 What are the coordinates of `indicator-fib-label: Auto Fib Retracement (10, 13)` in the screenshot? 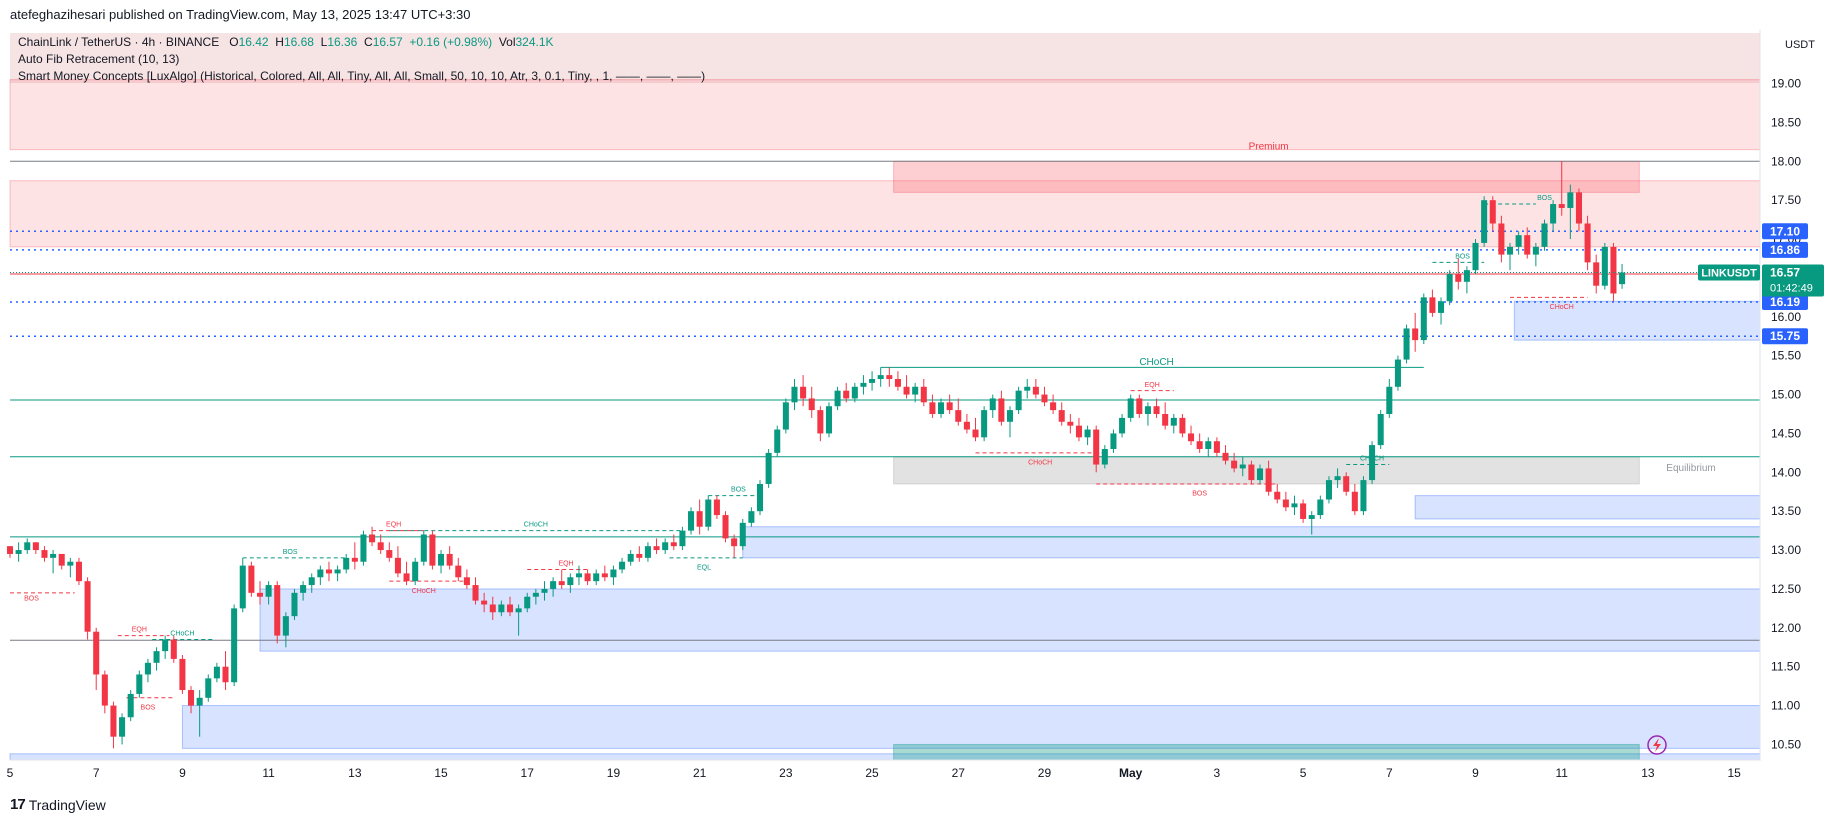 It's located at (99, 59).